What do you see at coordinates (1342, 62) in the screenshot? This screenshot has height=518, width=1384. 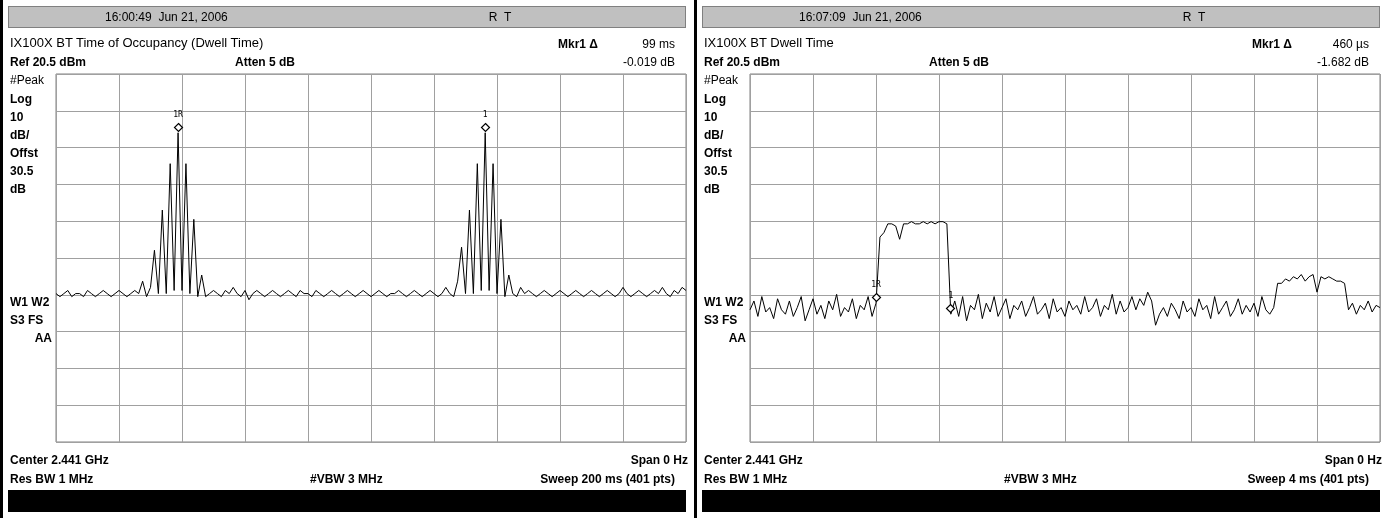 I see `text: -1.682 dB` at bounding box center [1342, 62].